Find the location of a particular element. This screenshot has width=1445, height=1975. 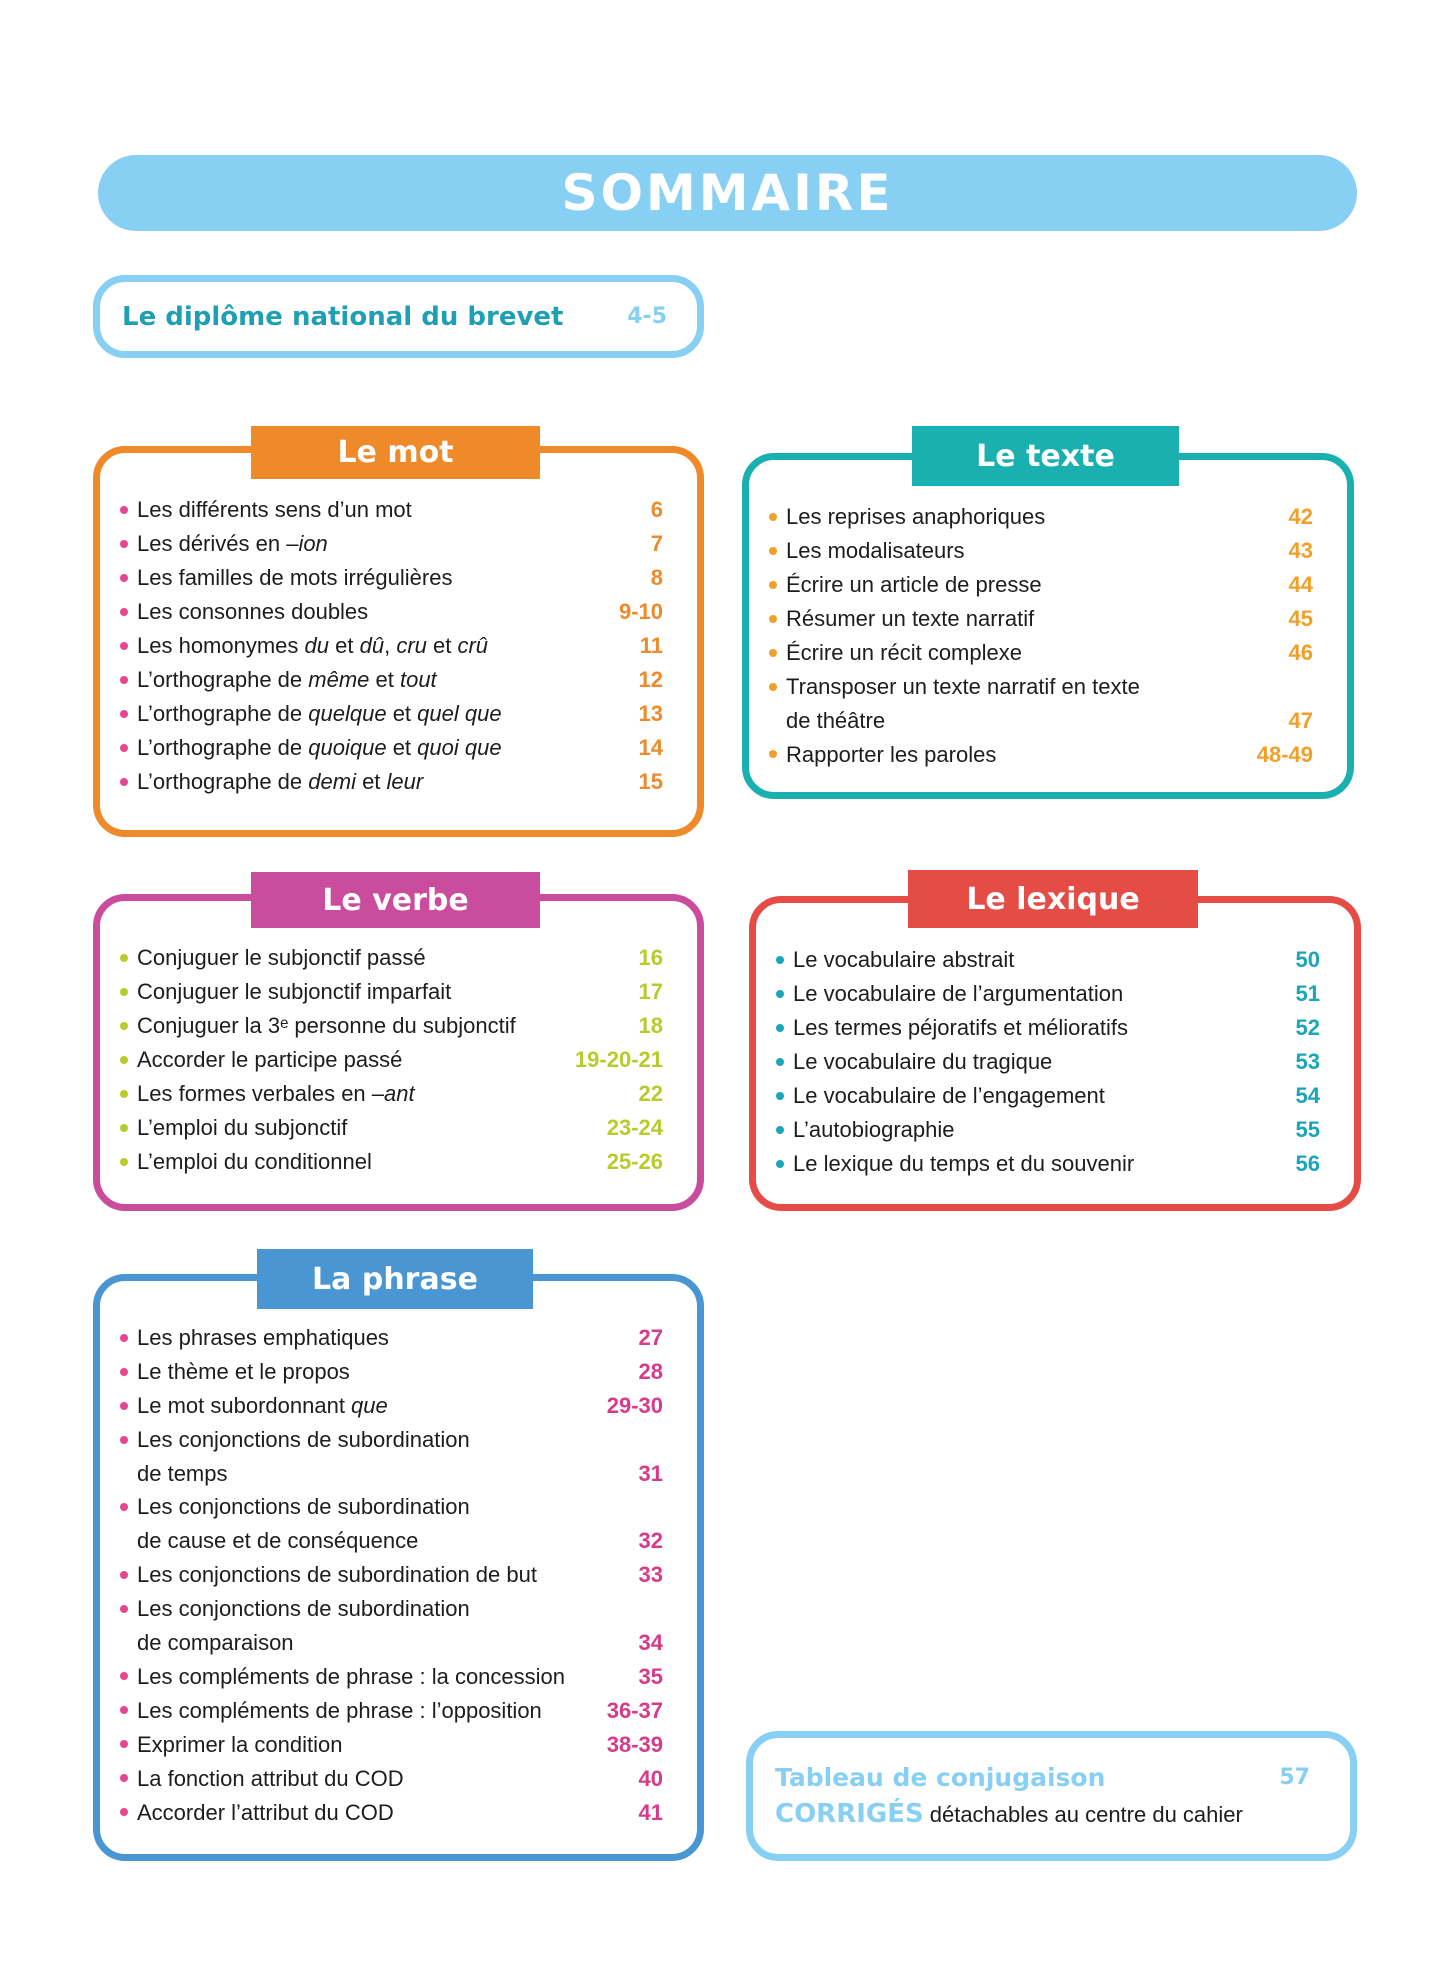

item-pages: 41 is located at coordinates (650, 1812).